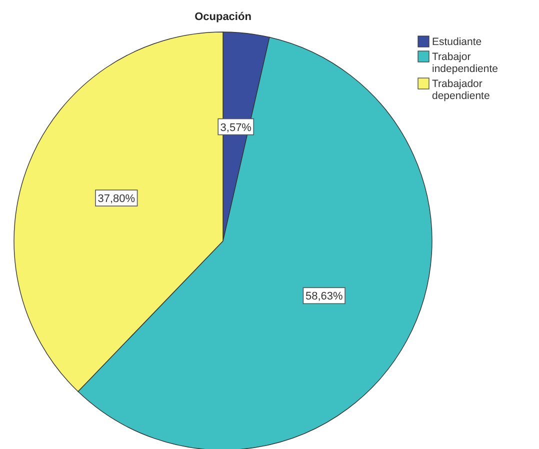 This screenshot has height=449, width=539. What do you see at coordinates (324, 296) in the screenshot?
I see `data-label: 58,63%` at bounding box center [324, 296].